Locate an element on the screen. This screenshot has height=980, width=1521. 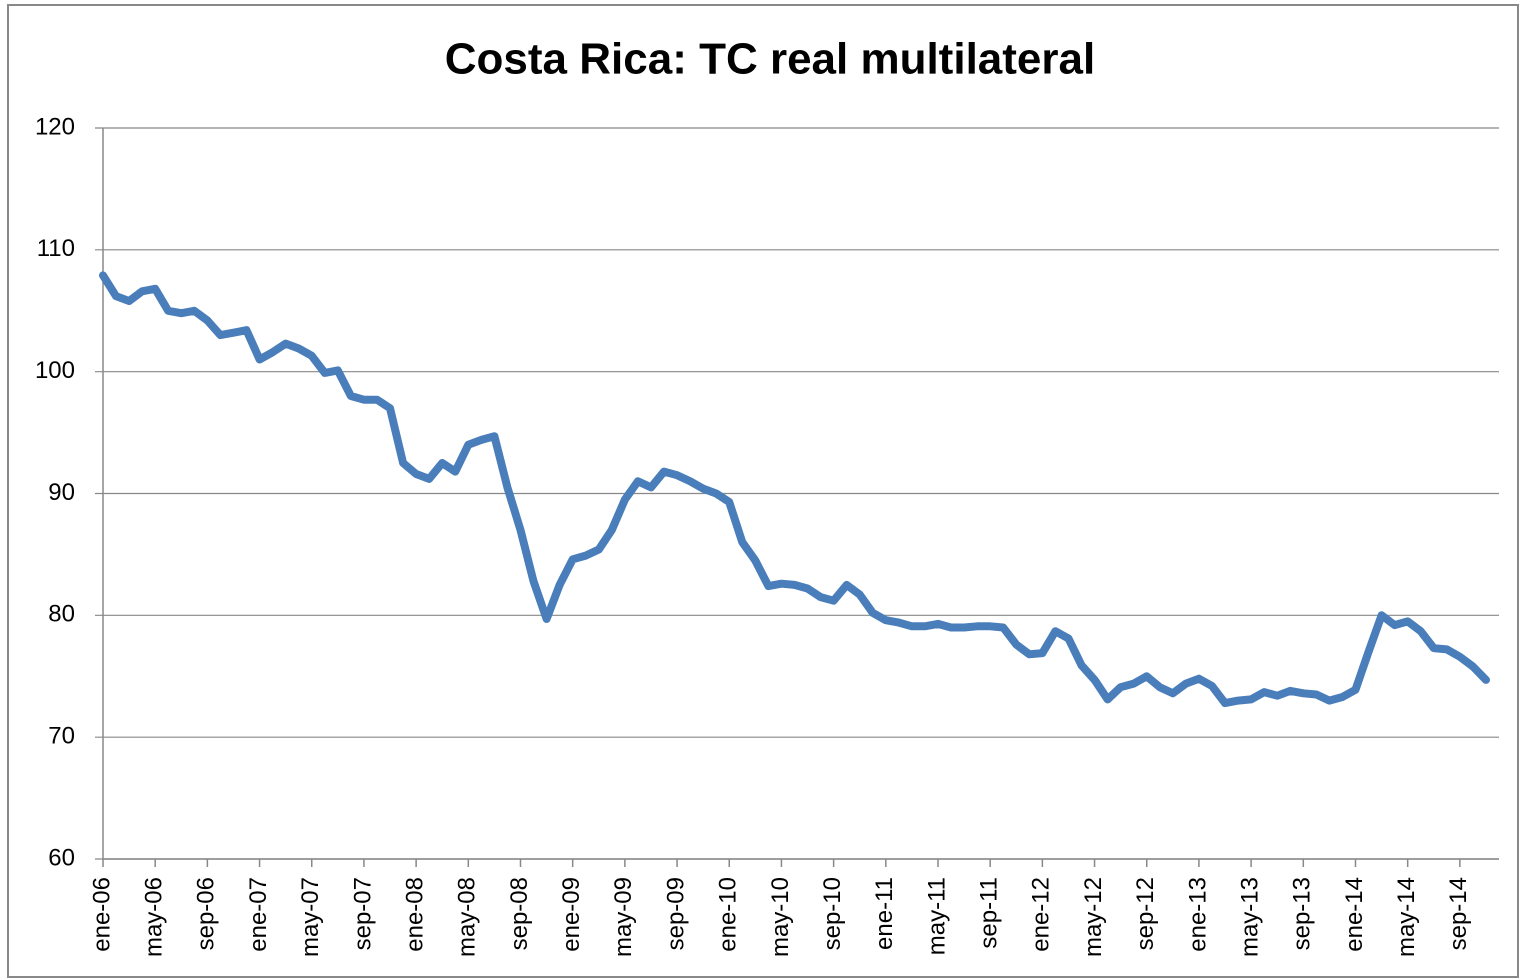
x-tick-label: may-07 is located at coordinates (310, 917).